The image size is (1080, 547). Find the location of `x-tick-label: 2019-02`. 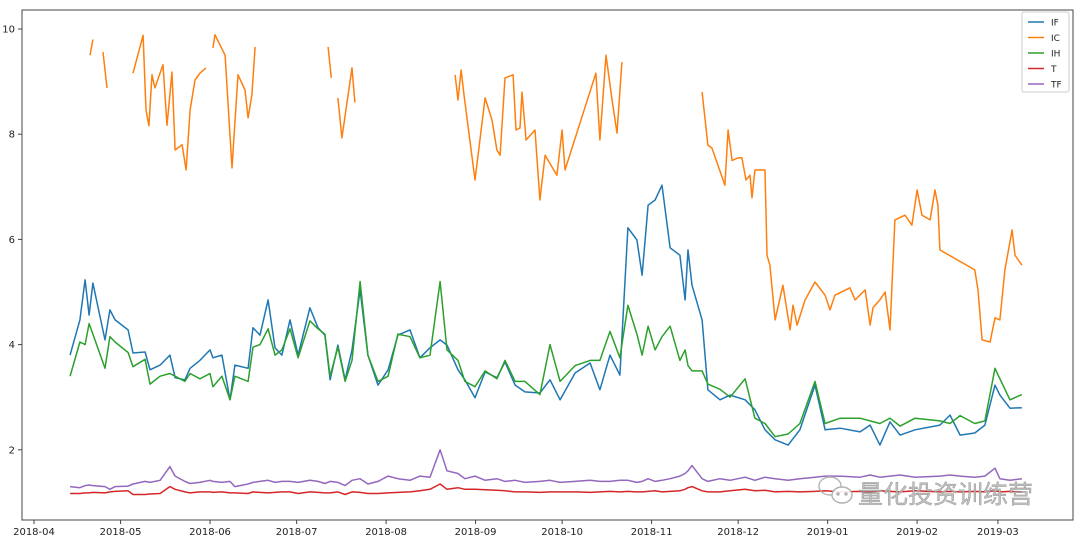

x-tick-label: 2019-02 is located at coordinates (917, 532).